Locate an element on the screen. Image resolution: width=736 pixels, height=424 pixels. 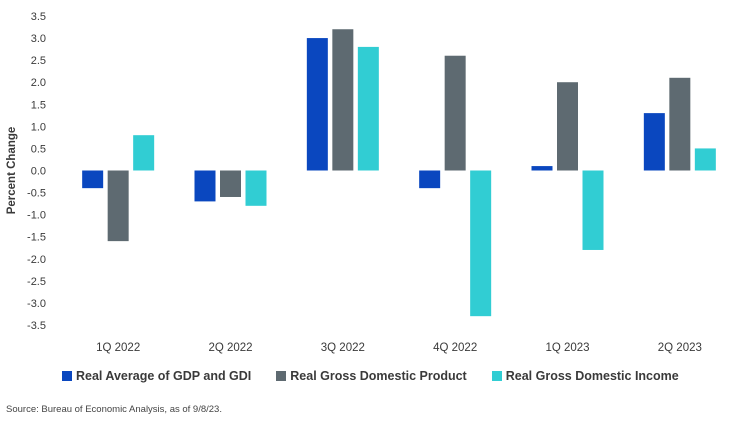
legend-swatch-average is located at coordinates (67, 376).